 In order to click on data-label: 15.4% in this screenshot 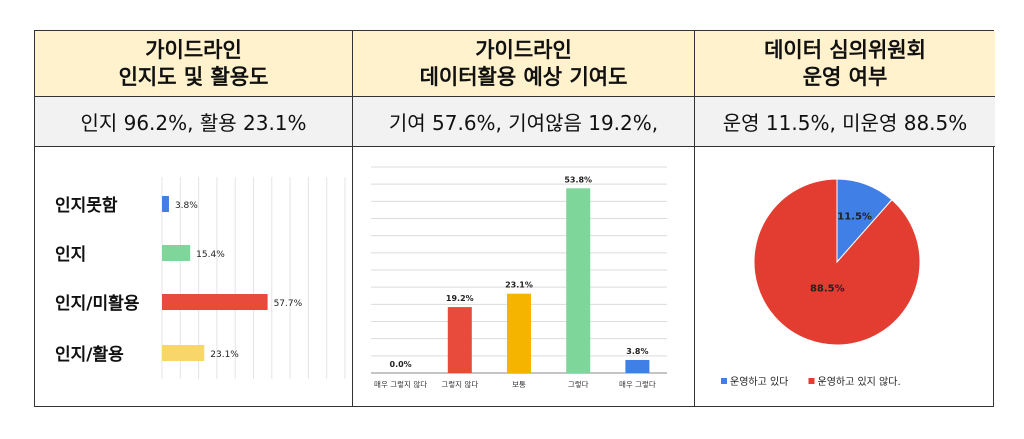, I will do `click(210, 255)`.